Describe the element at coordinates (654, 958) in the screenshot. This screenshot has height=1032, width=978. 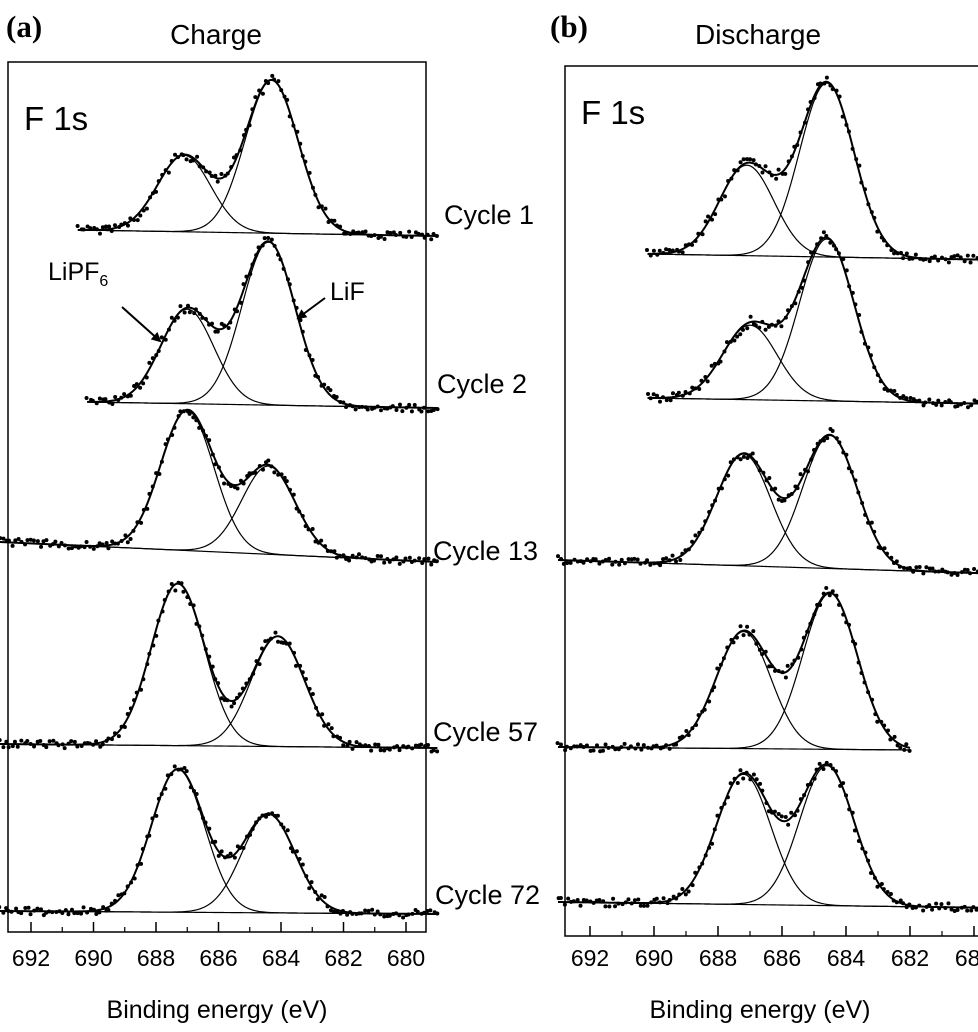
I see `x-tick-label: 690` at that location.